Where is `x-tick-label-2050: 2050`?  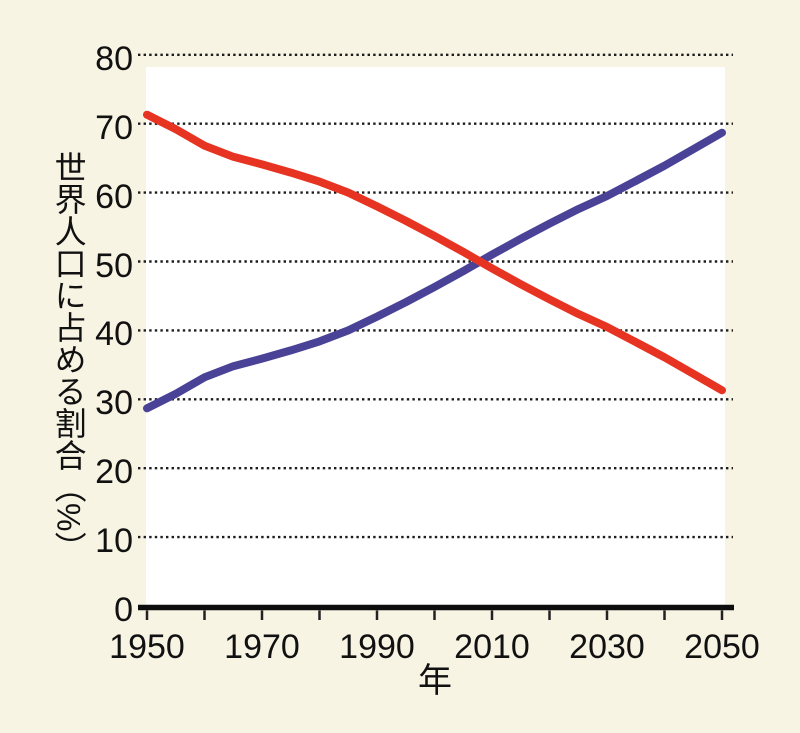
x-tick-label-2050: 2050 is located at coordinates (722, 647).